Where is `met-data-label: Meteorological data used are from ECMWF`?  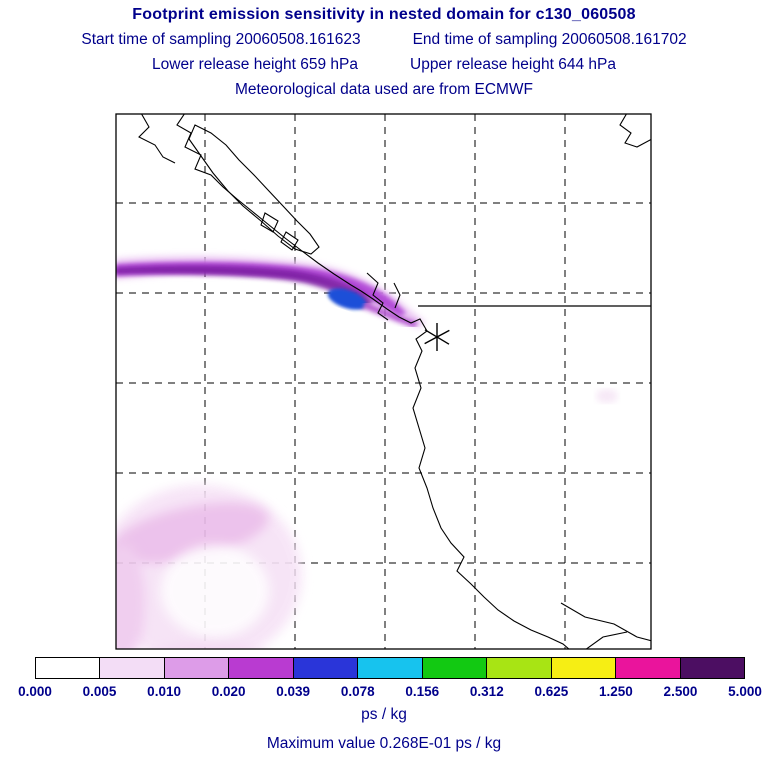 met-data-label: Meteorological data used are from ECMWF is located at coordinates (384, 89).